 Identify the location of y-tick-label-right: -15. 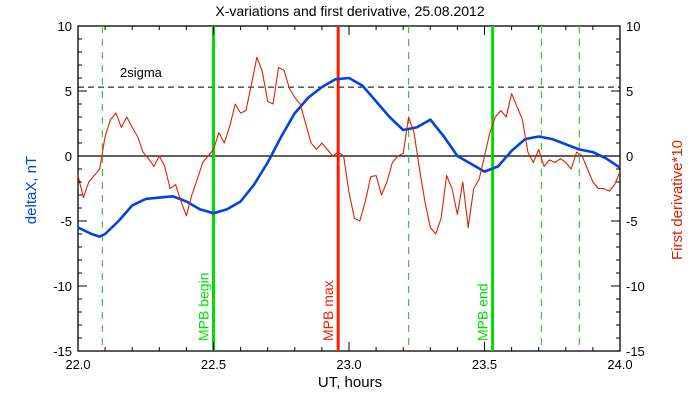
(635, 351).